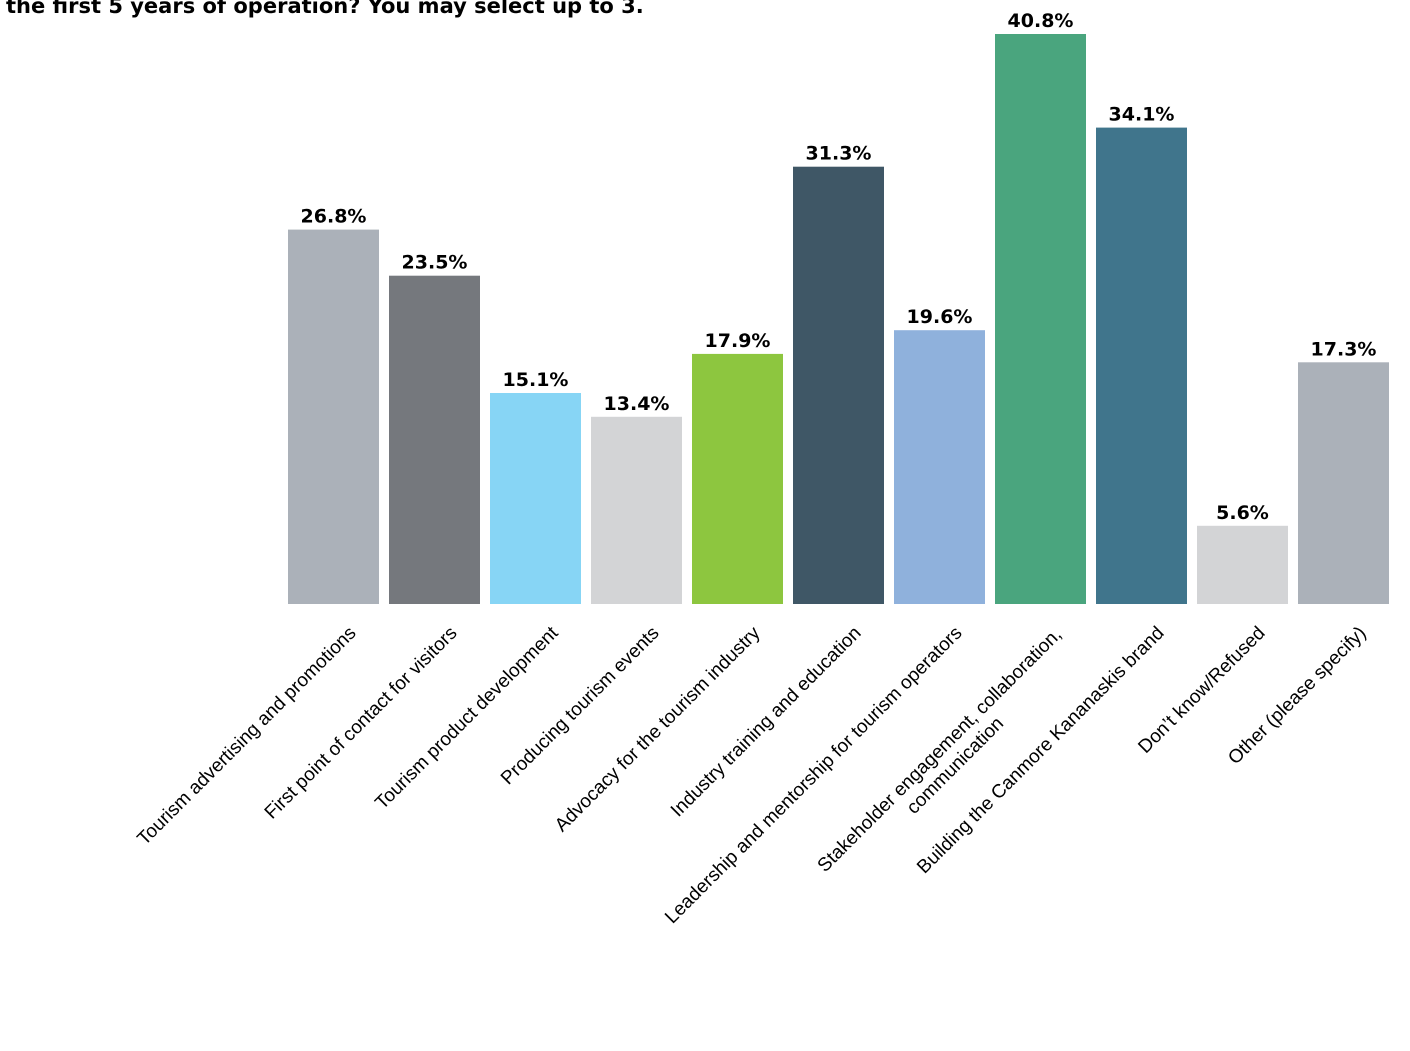  Describe the element at coordinates (1041, 21) in the screenshot. I see `data-label-8: 40.8%` at that location.